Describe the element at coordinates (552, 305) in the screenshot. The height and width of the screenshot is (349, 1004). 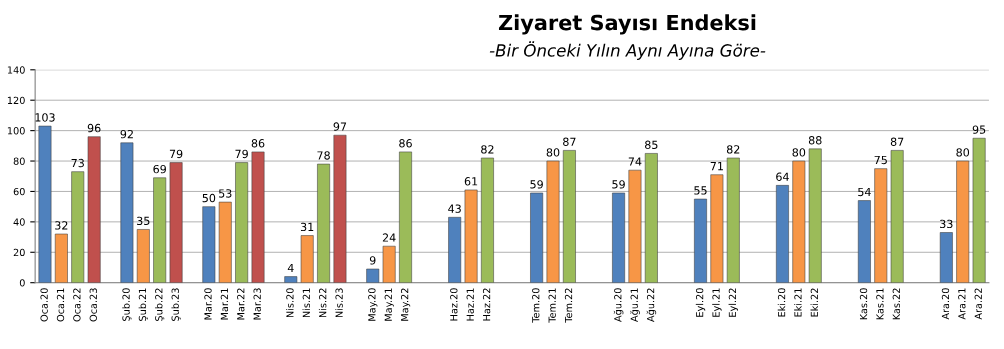
I see `x-tick-label: Tem.21` at that location.